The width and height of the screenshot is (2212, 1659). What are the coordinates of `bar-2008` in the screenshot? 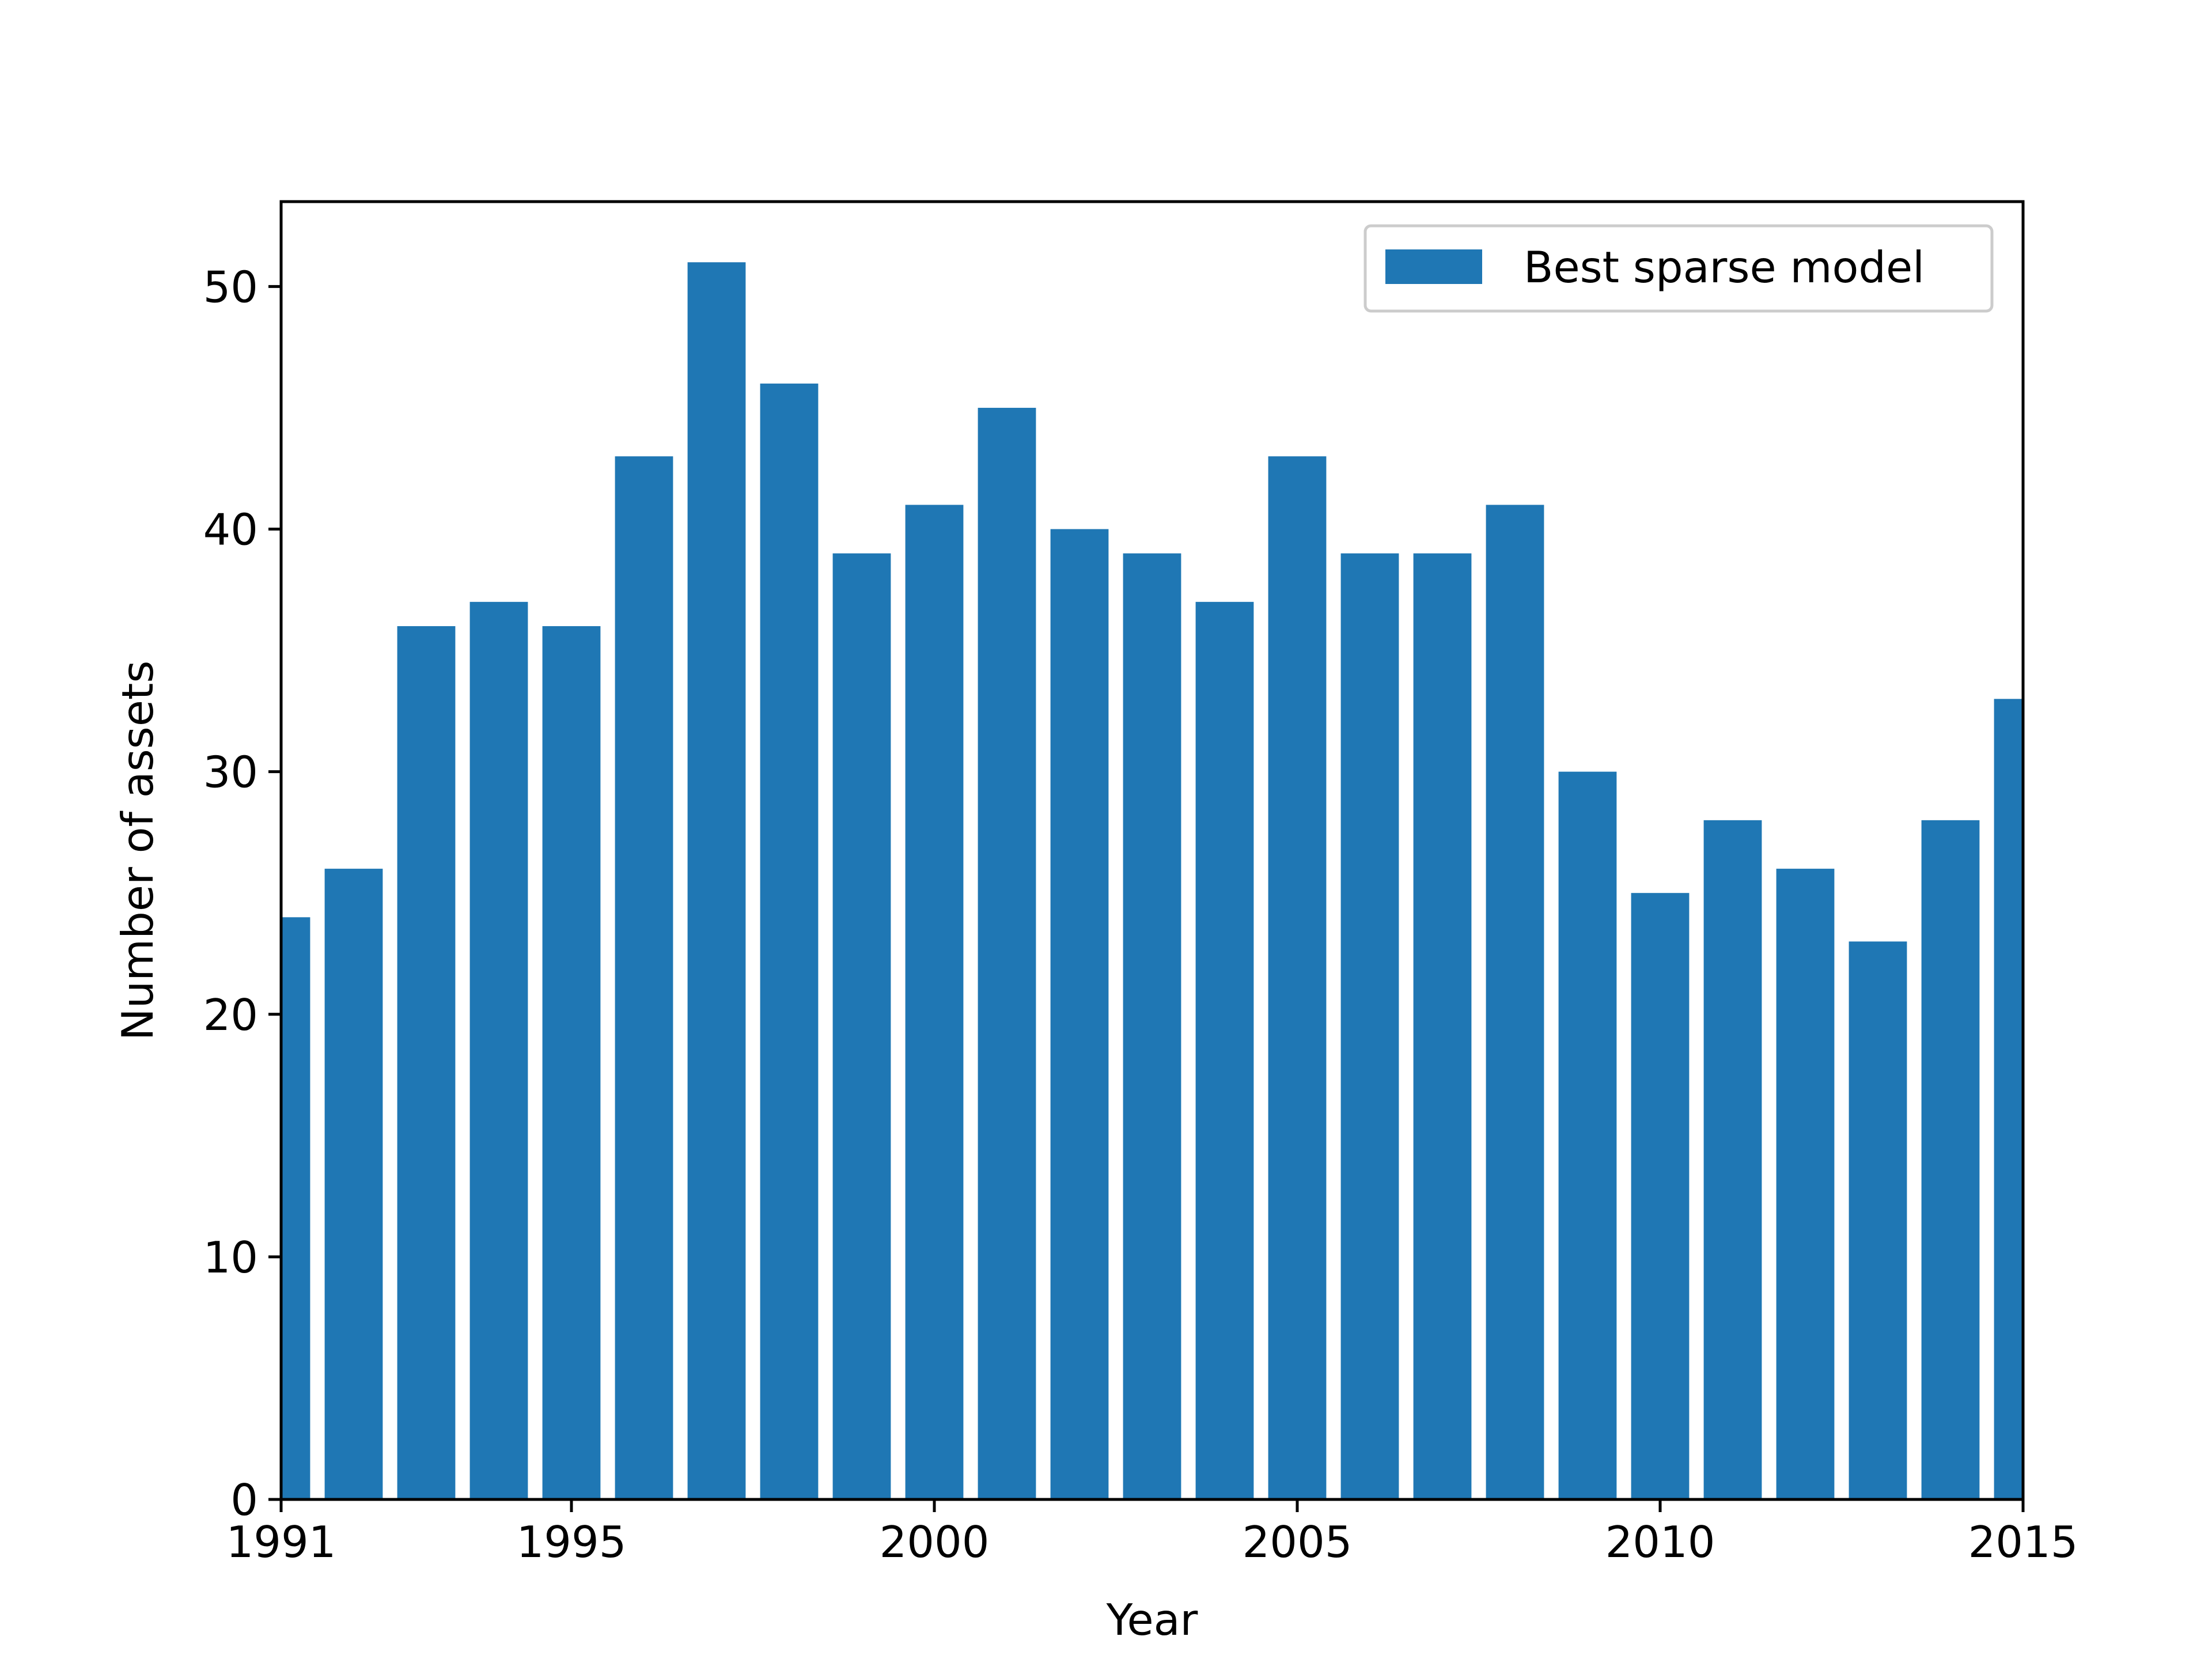 It's located at (1515, 1002).